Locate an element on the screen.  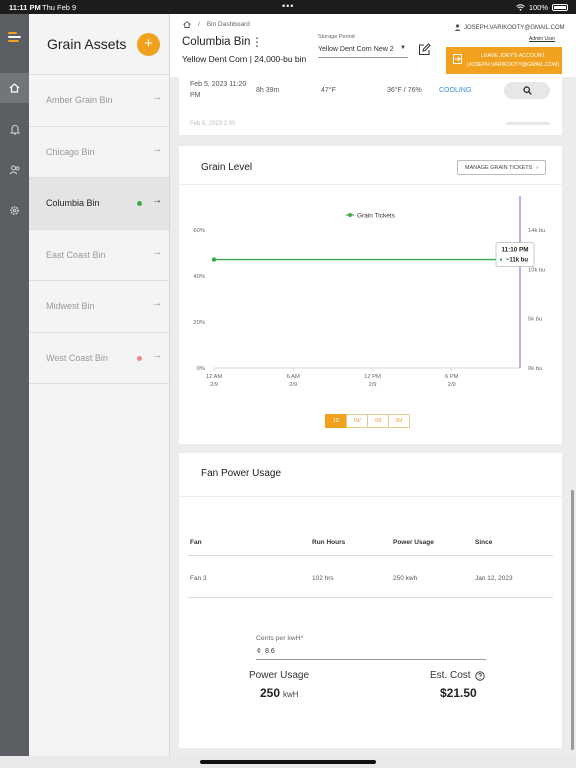
tooltip-marker is located at coordinates (501, 259).